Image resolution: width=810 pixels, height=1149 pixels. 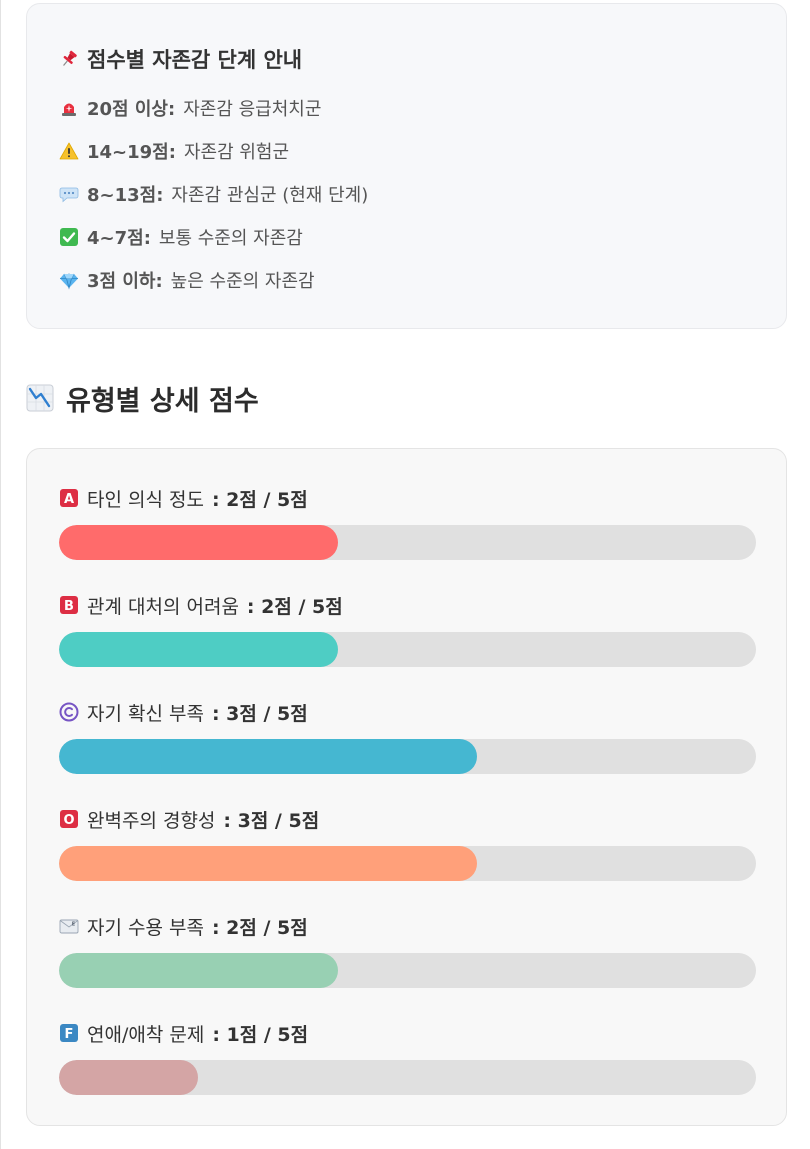 I want to click on score-name: 관계 대처의 어려움, so click(x=163, y=606).